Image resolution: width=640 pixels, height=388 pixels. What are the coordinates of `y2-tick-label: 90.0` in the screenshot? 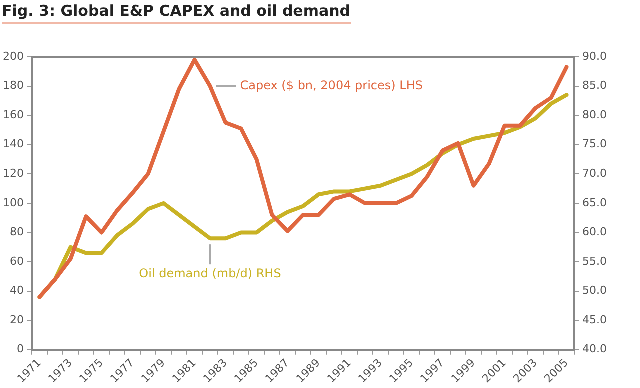 It's located at (595, 56).